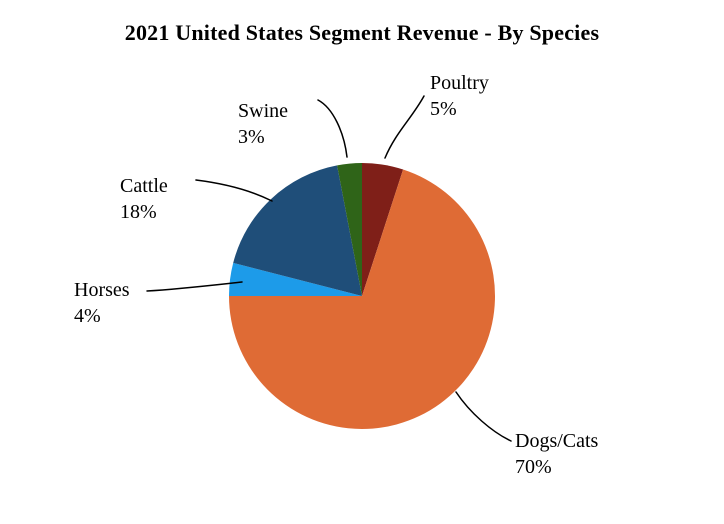 The height and width of the screenshot is (524, 724). Describe the element at coordinates (194, 286) in the screenshot. I see `leader-line-horses` at that location.